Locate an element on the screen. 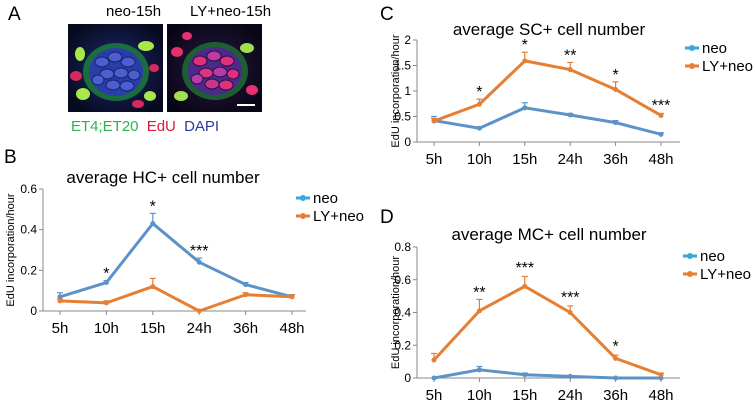 This screenshot has height=408, width=755. micrograph-neo is located at coordinates (115, 68).